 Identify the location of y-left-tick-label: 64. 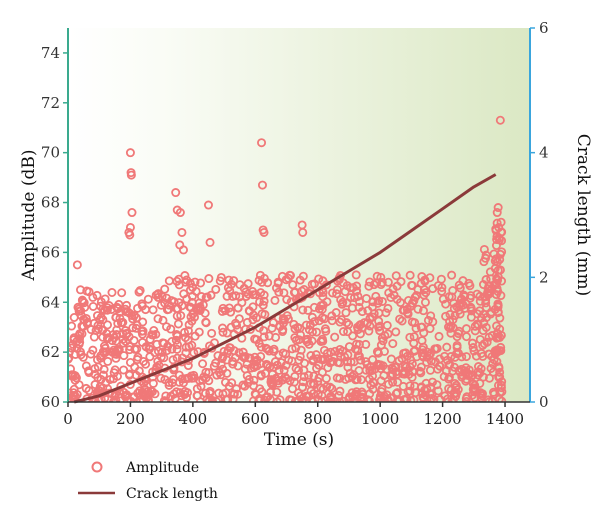
(50, 302).